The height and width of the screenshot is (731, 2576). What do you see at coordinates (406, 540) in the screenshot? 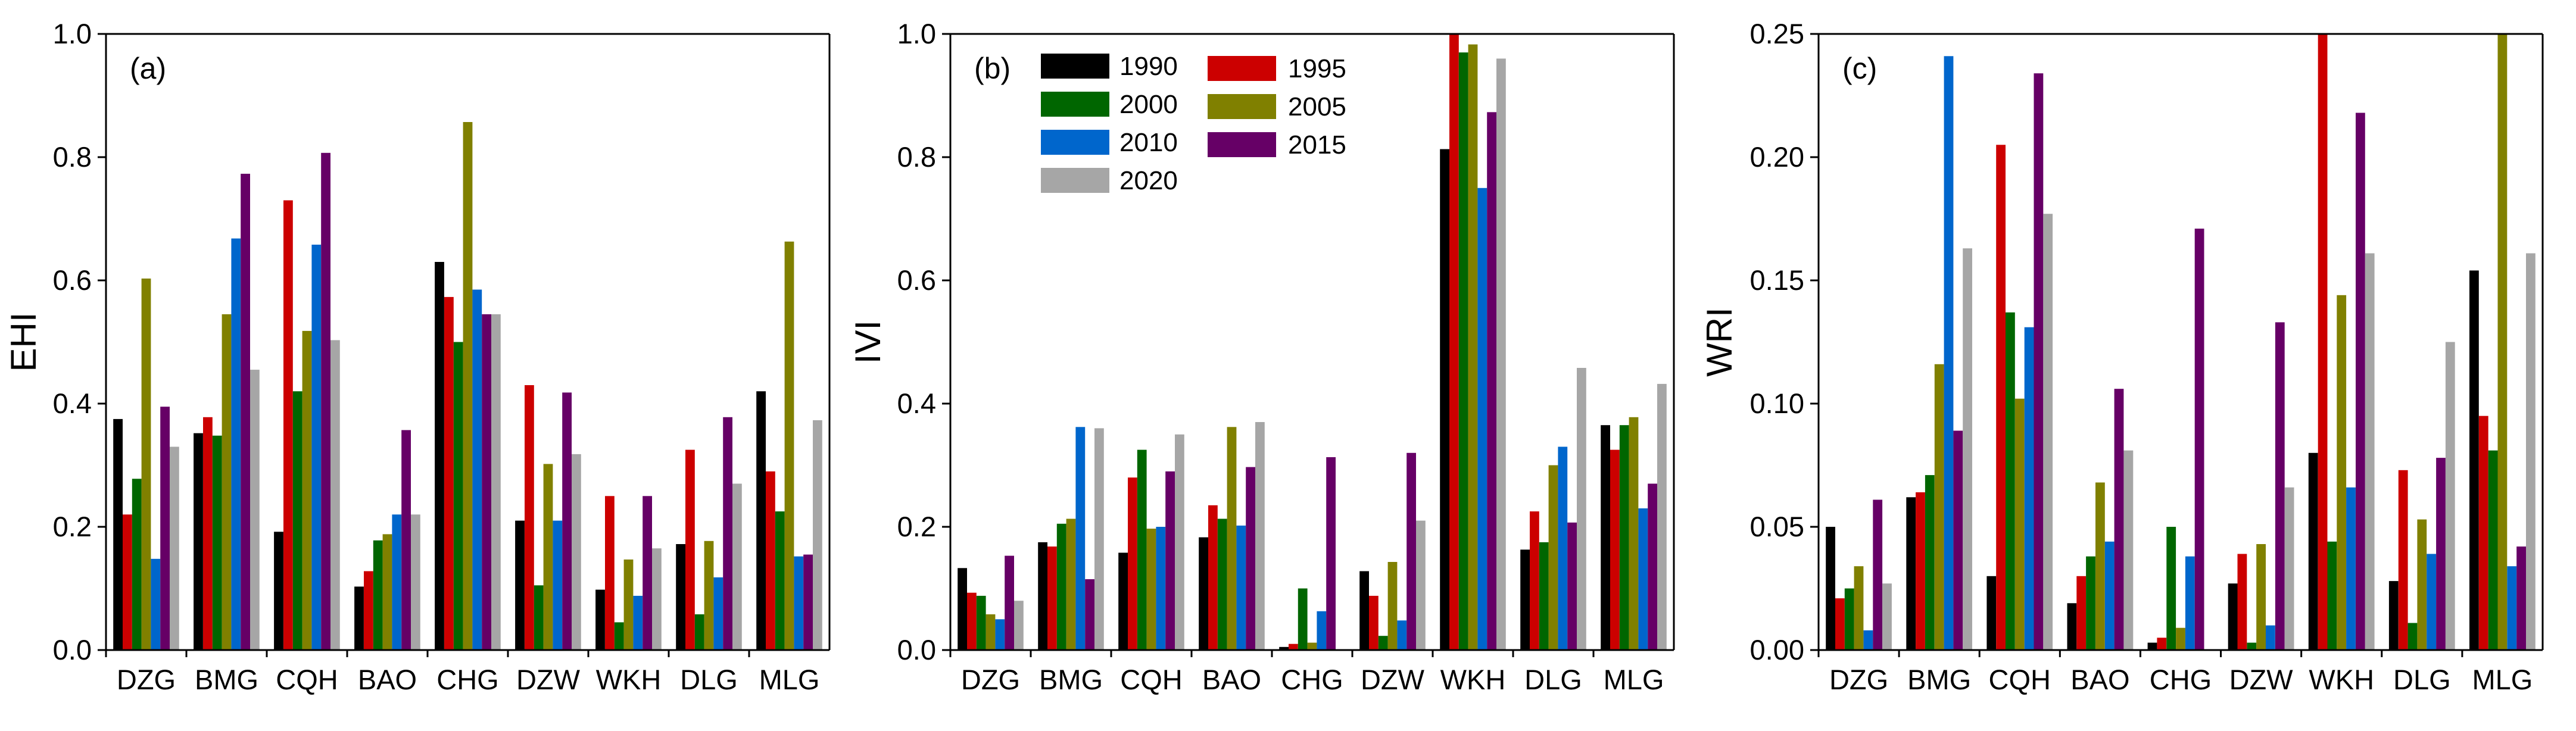
I see `bar-ehi-bao-2015` at bounding box center [406, 540].